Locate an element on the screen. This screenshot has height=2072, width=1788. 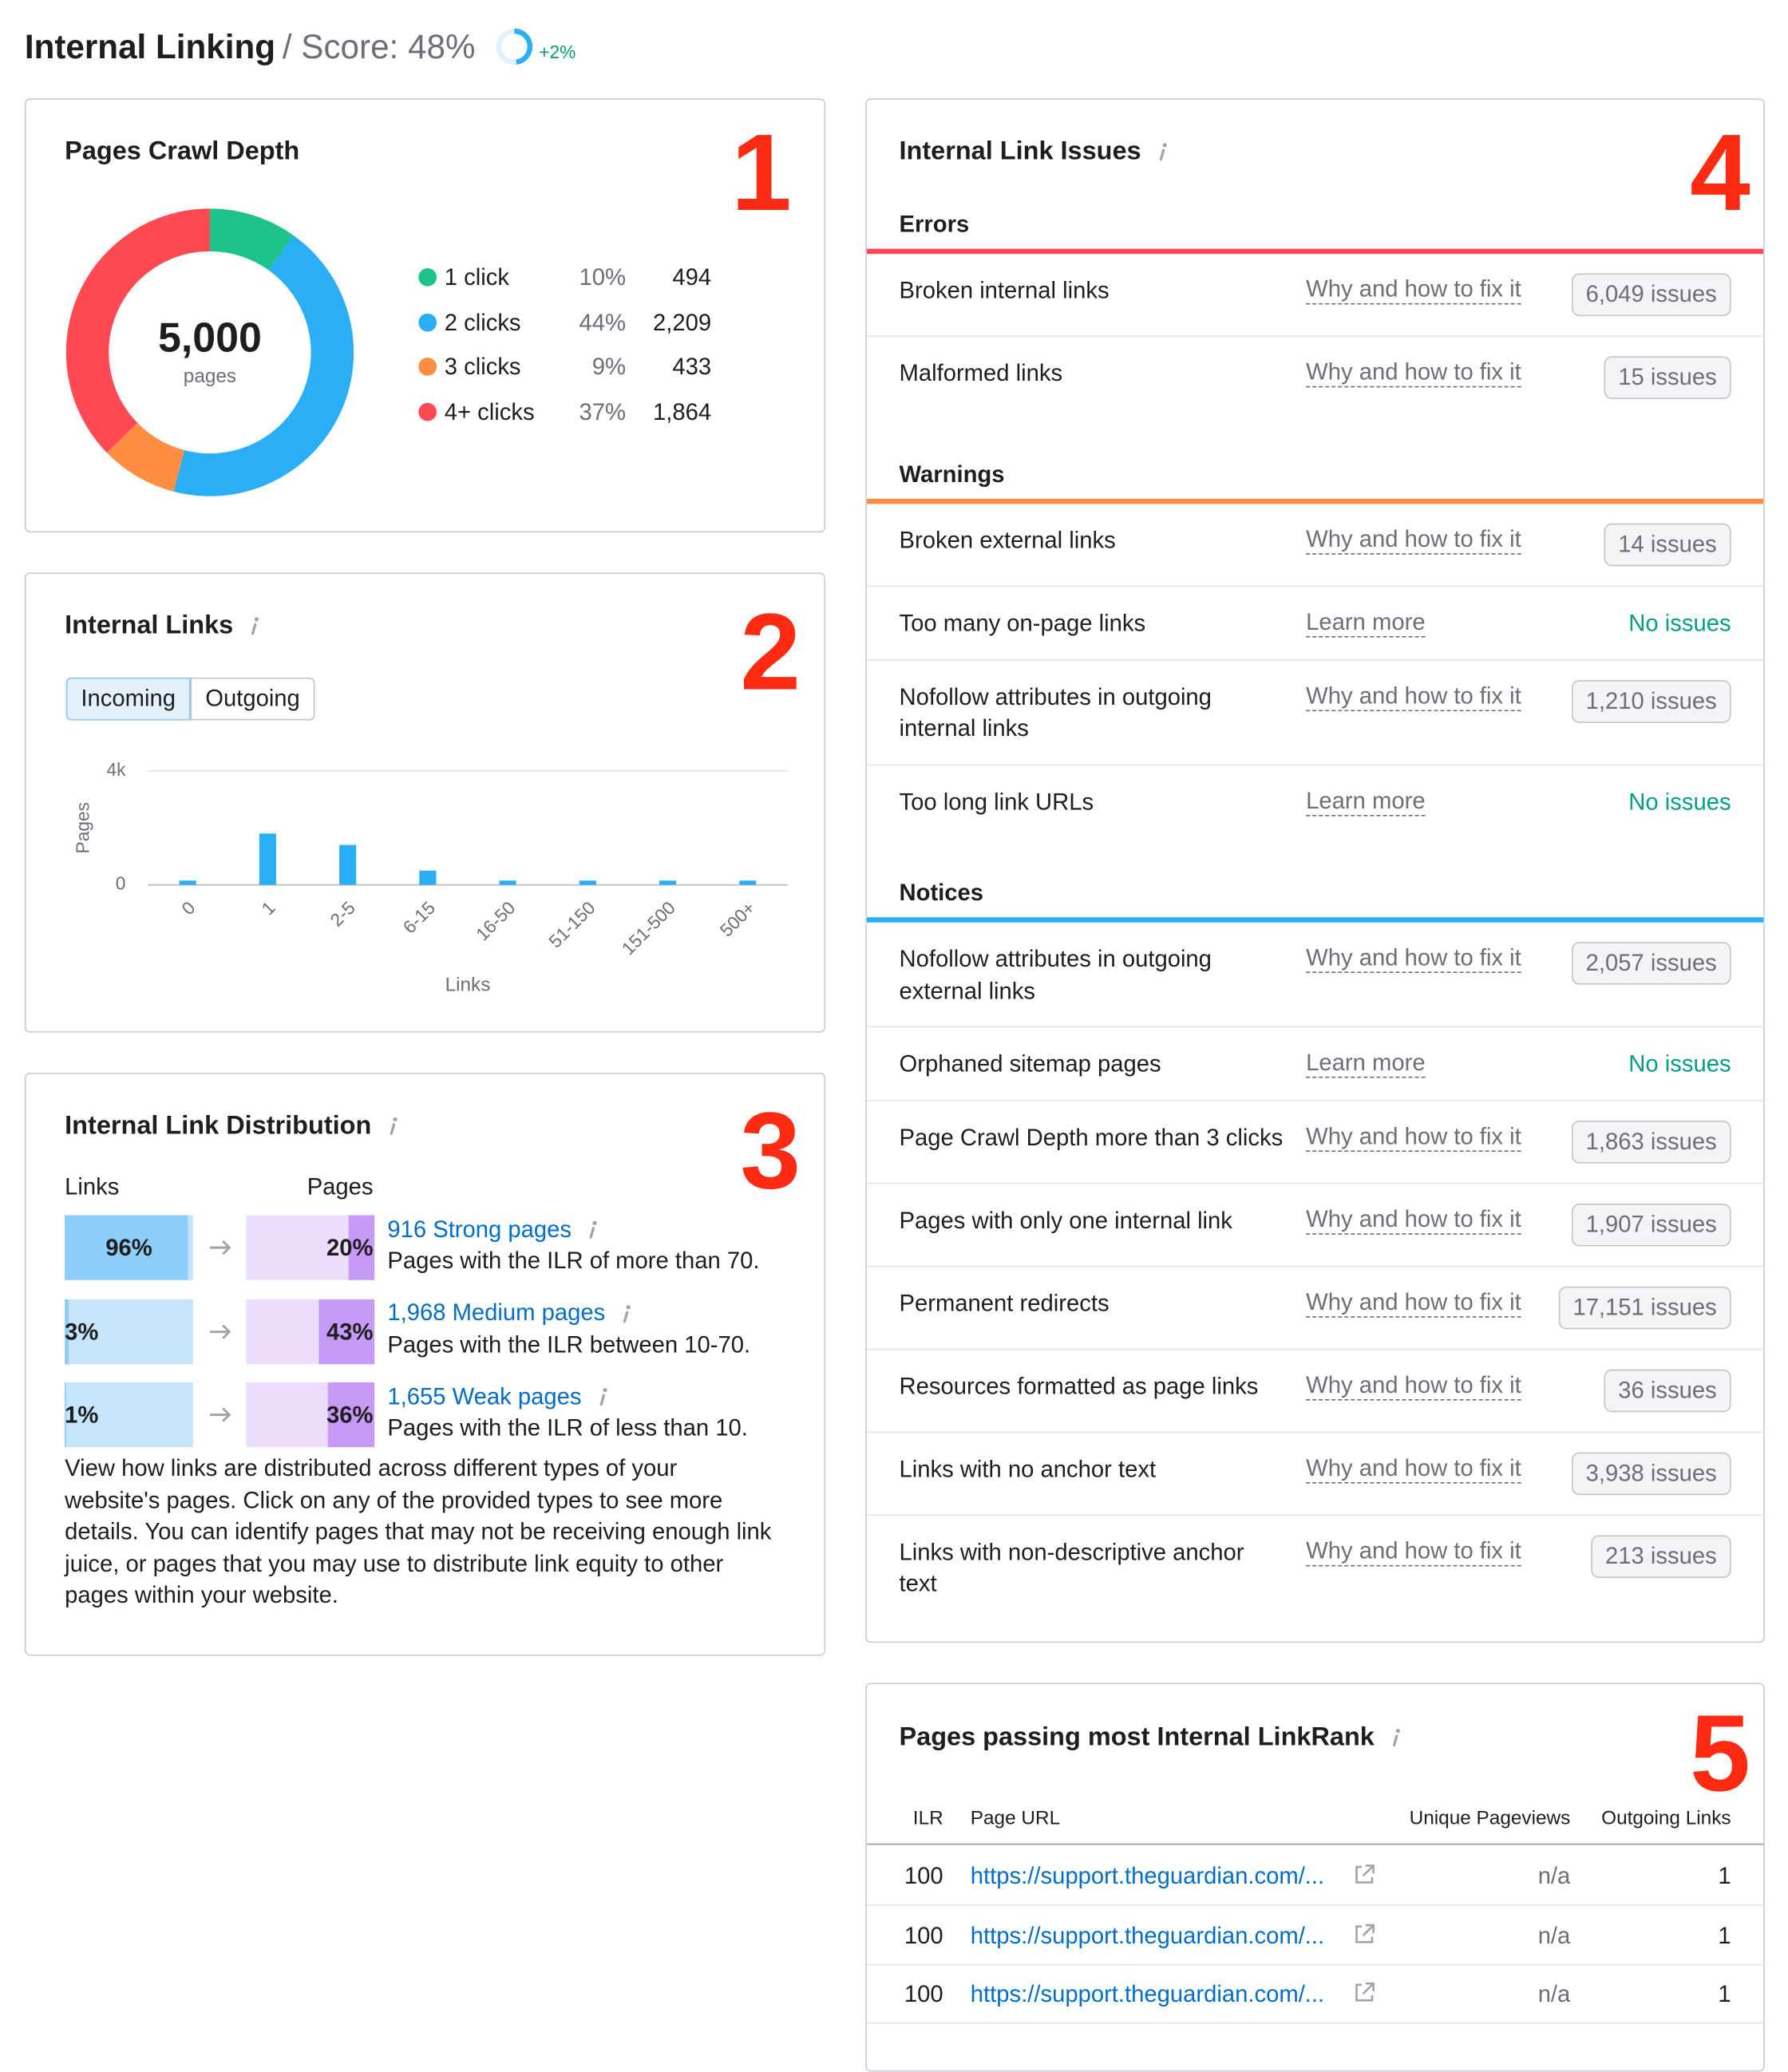
legend-pages: 2,209 is located at coordinates (683, 322).